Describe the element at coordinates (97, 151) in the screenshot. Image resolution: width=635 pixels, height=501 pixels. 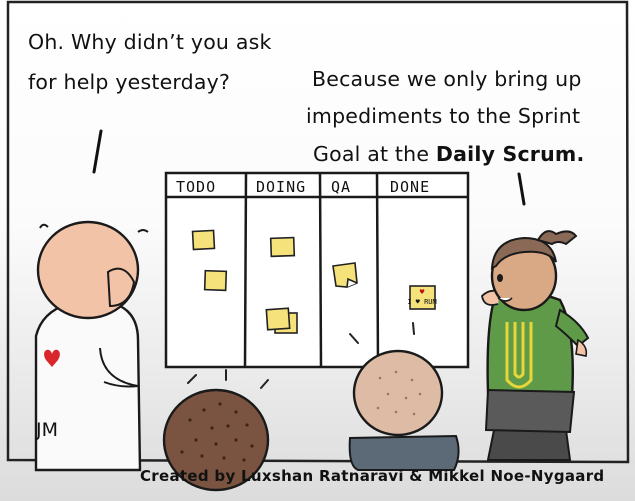
I see `speech-tail-left` at that location.